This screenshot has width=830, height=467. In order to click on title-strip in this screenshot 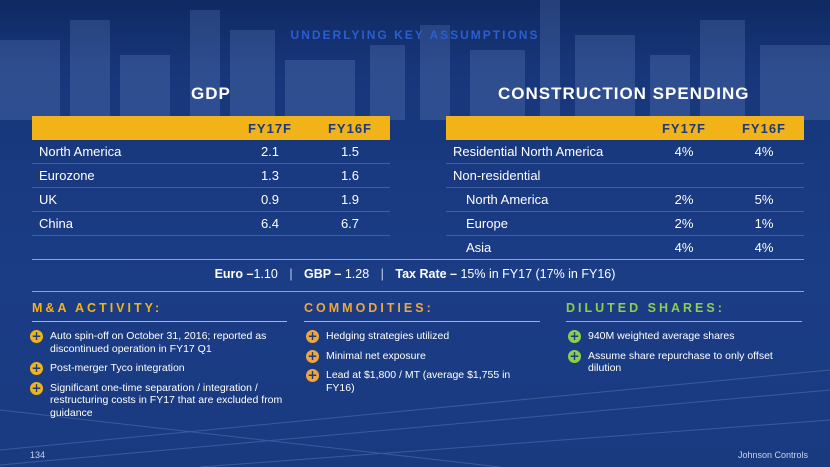, I will do `click(415, 35)`.